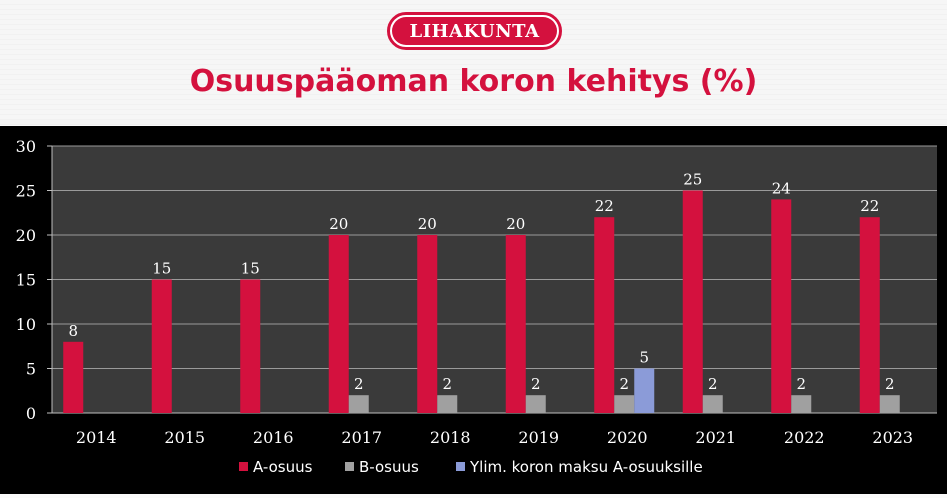 The height and width of the screenshot is (498, 947). I want to click on legend-label: A-osuus, so click(283, 467).